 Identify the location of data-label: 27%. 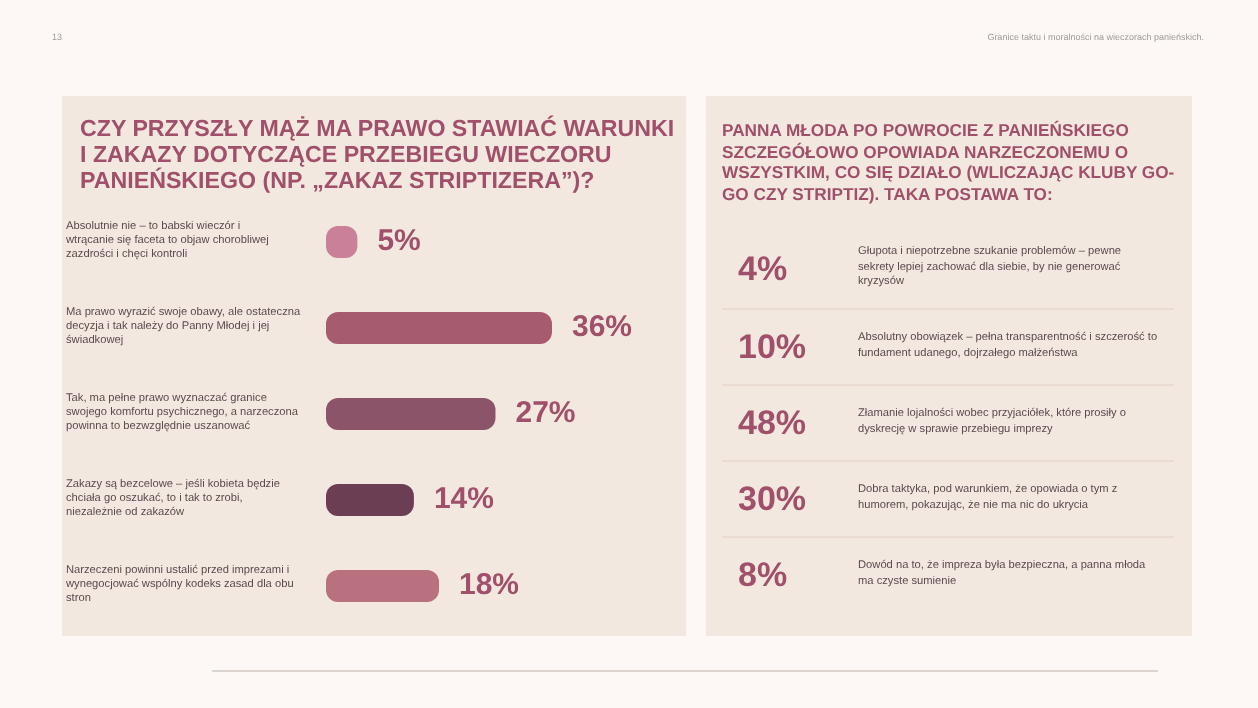
(545, 412).